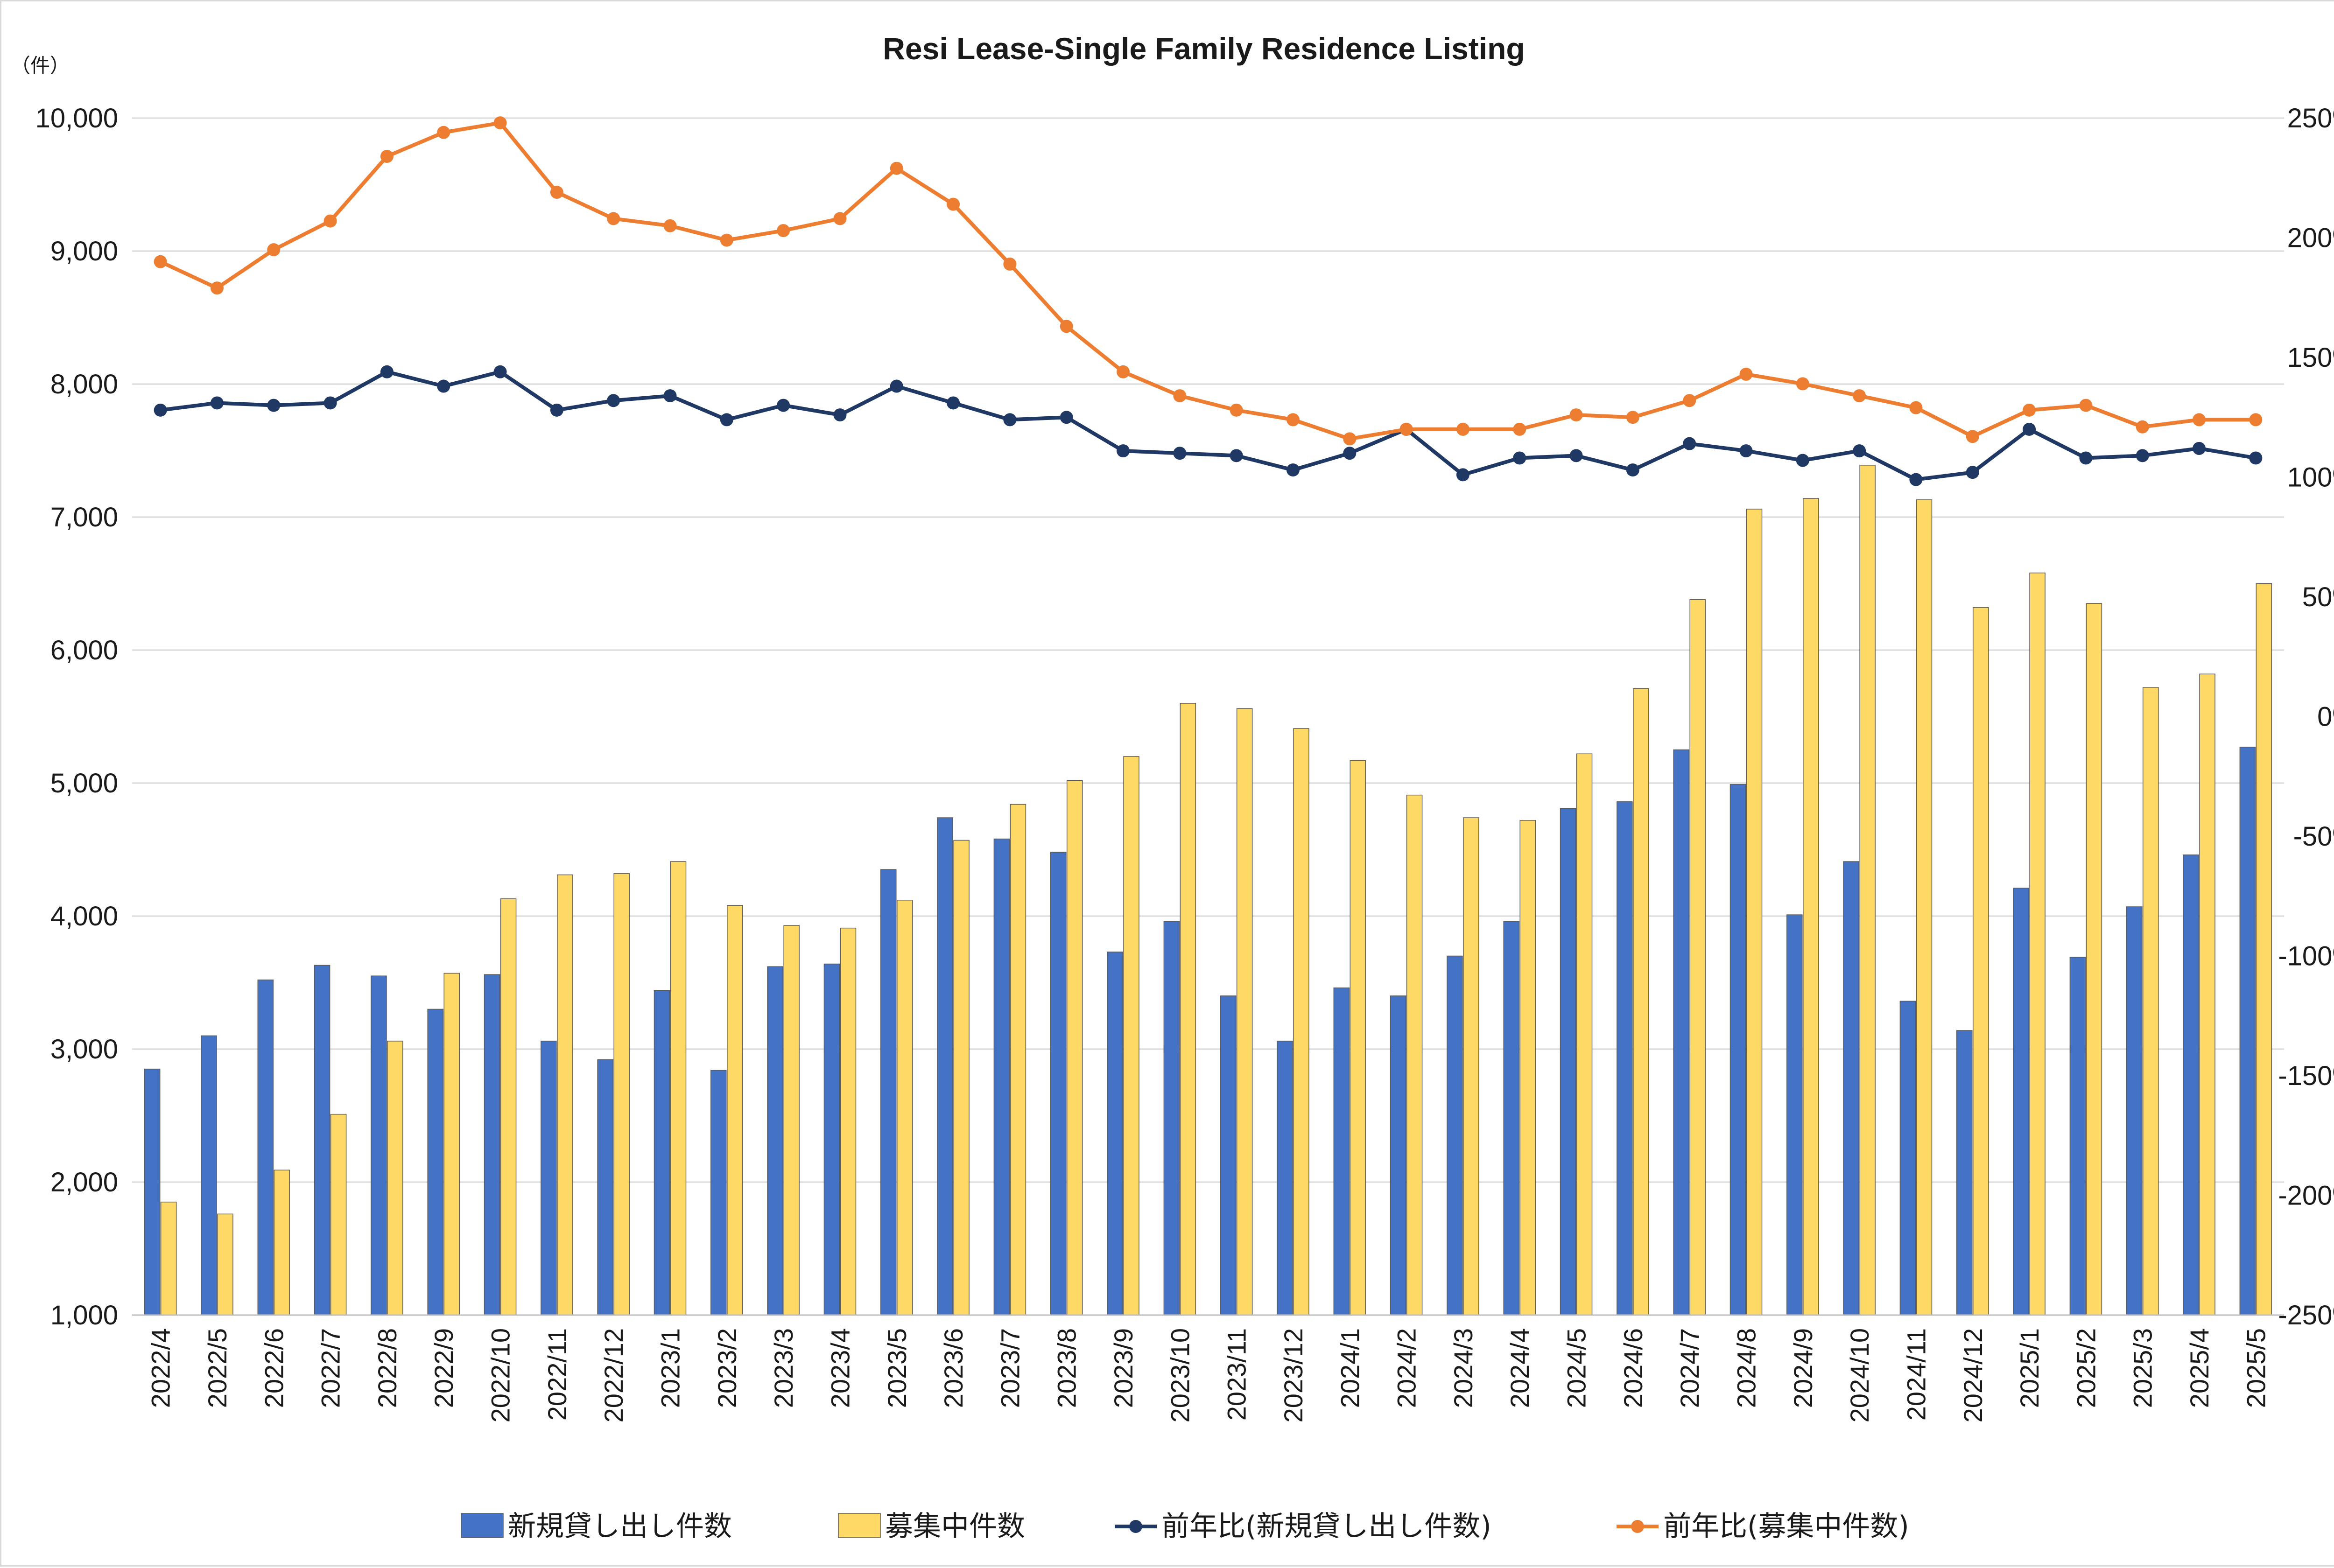  What do you see at coordinates (613, 1375) in the screenshot?
I see `x-tick-label: 2022/12` at bounding box center [613, 1375].